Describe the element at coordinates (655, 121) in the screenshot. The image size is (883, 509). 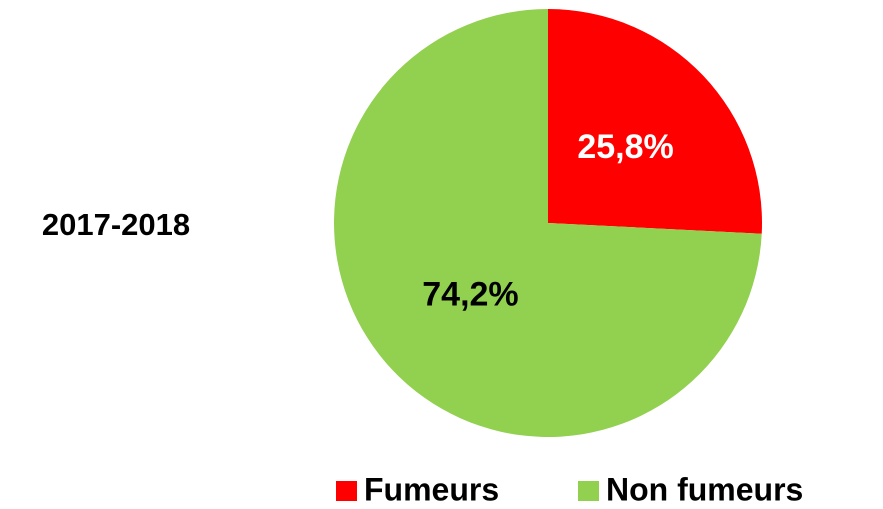
I see `pie-slice` at that location.